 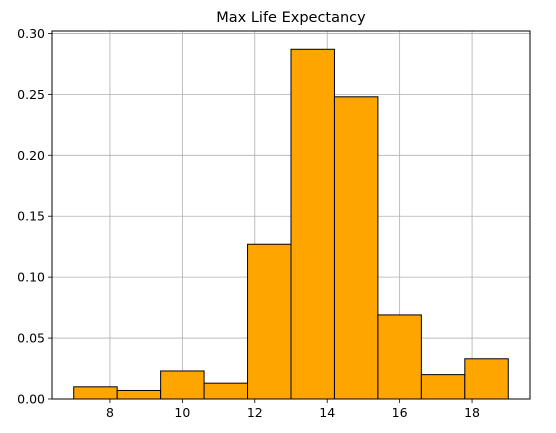 What do you see at coordinates (291, 18) in the screenshot?
I see `chart-title: Max Life Expectancy` at bounding box center [291, 18].